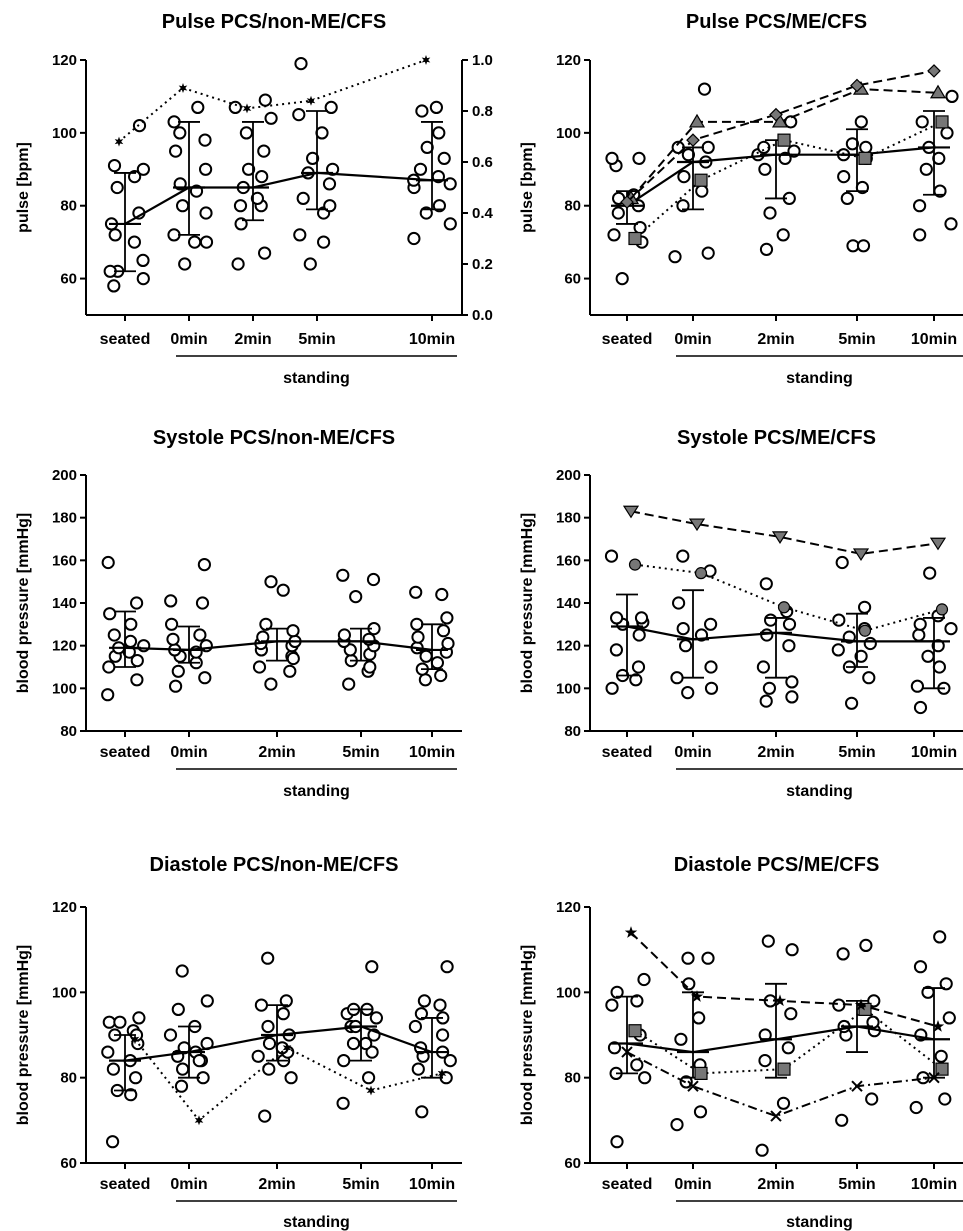  Describe the element at coordinates (311, 100) in the screenshot. I see `dotted-series-point` at that location.